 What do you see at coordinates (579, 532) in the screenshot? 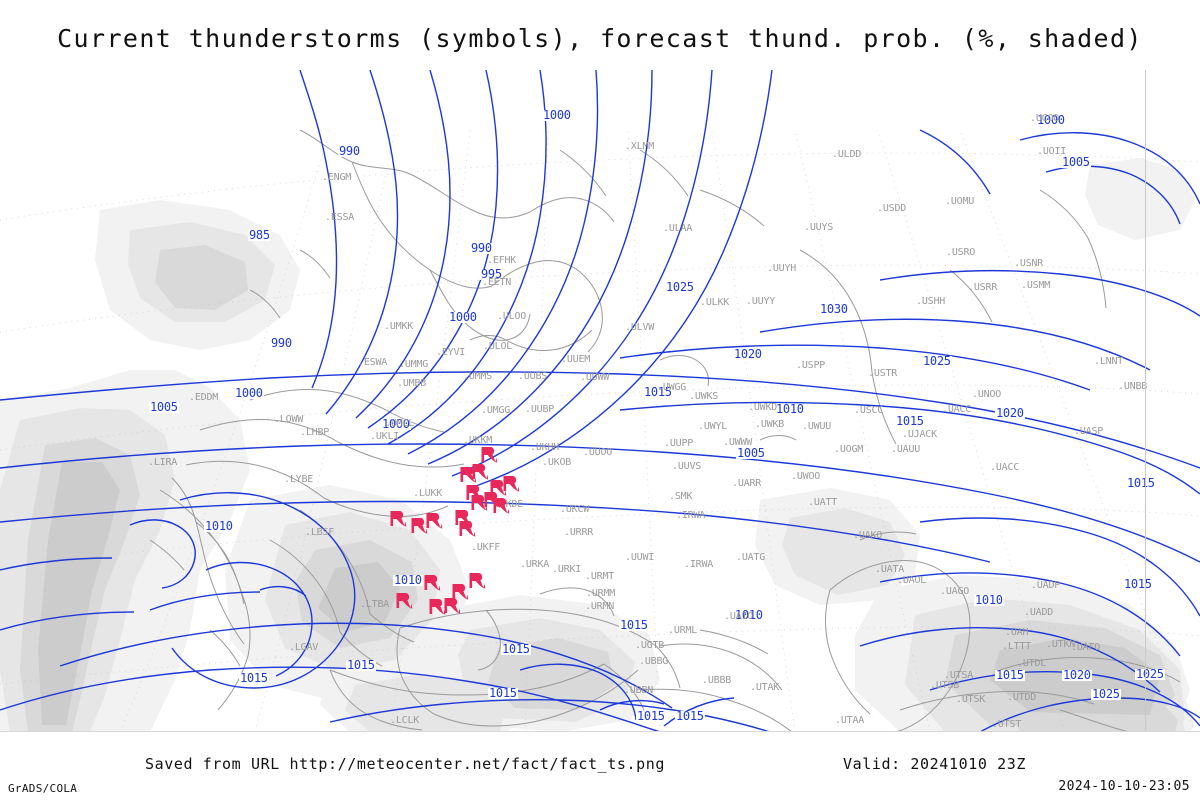
I see `station-label: .URRR` at bounding box center [579, 532].